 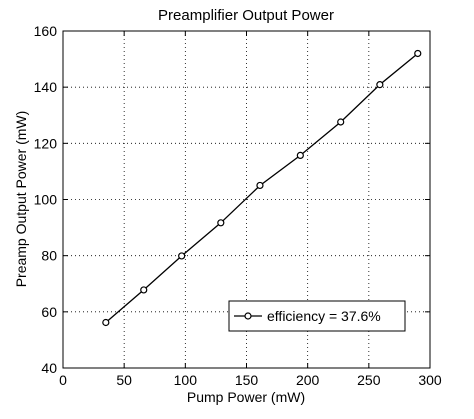 I want to click on y-tick-label: 80, so click(x=49, y=256).